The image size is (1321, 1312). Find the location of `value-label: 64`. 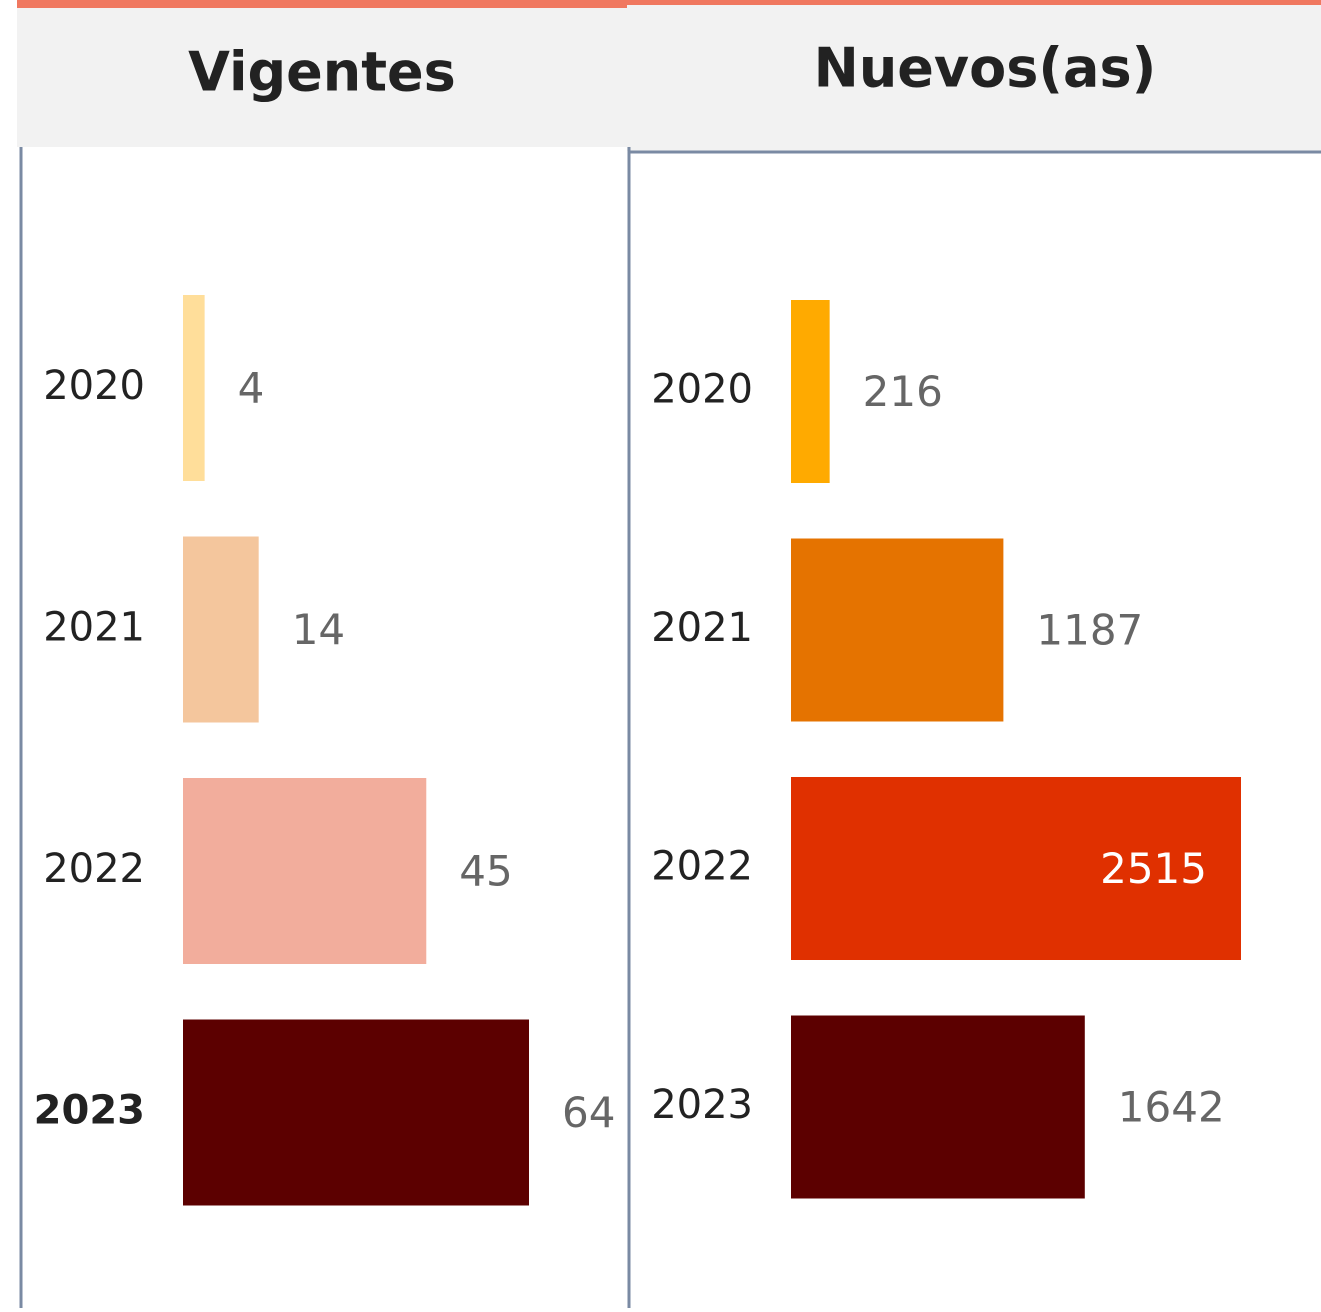

value-label: 64 is located at coordinates (588, 1112).